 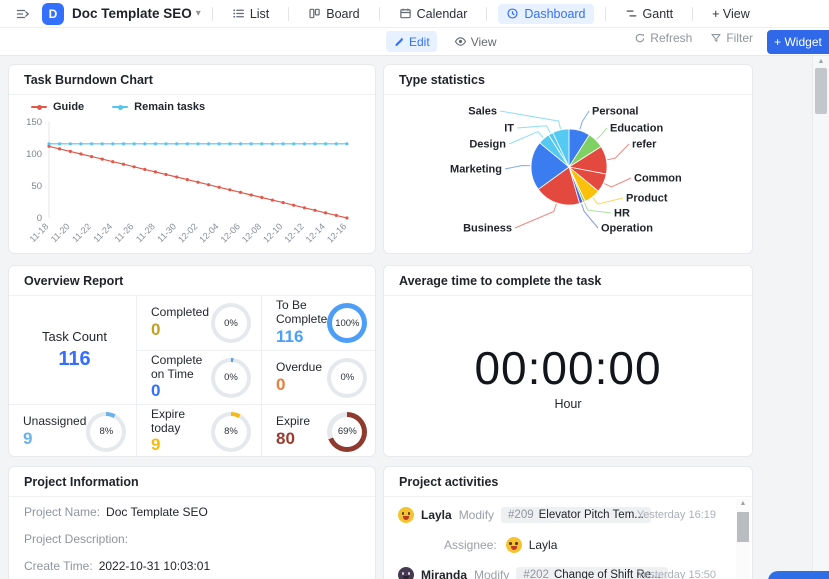 What do you see at coordinates (117, 512) in the screenshot?
I see `info-row-name: Project Name: Doc Template SEO` at bounding box center [117, 512].